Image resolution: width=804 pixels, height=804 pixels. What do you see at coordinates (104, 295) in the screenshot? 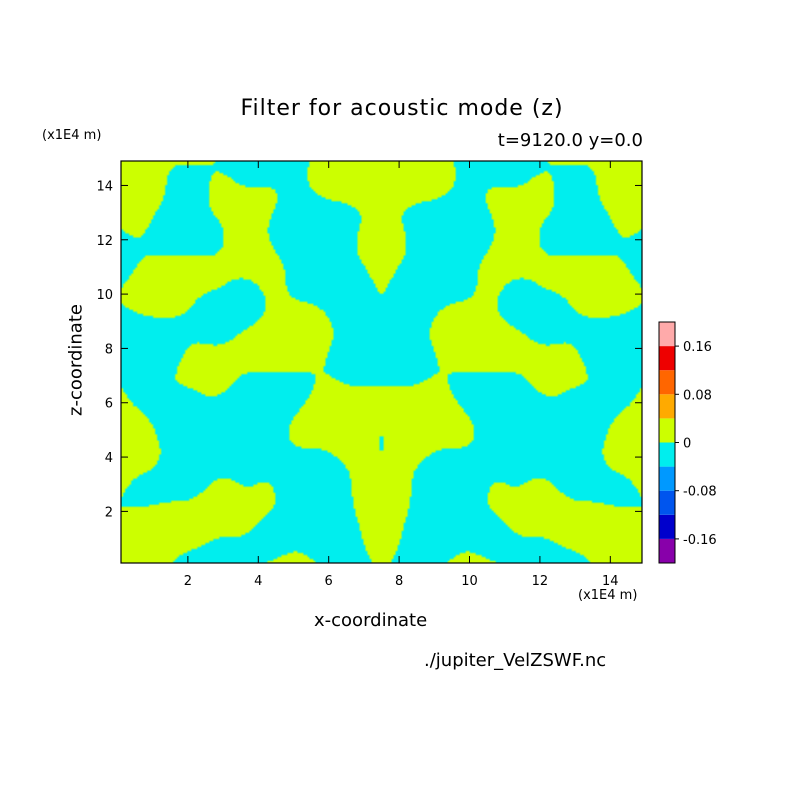
I see `y-tick-label: 10` at bounding box center [104, 295].